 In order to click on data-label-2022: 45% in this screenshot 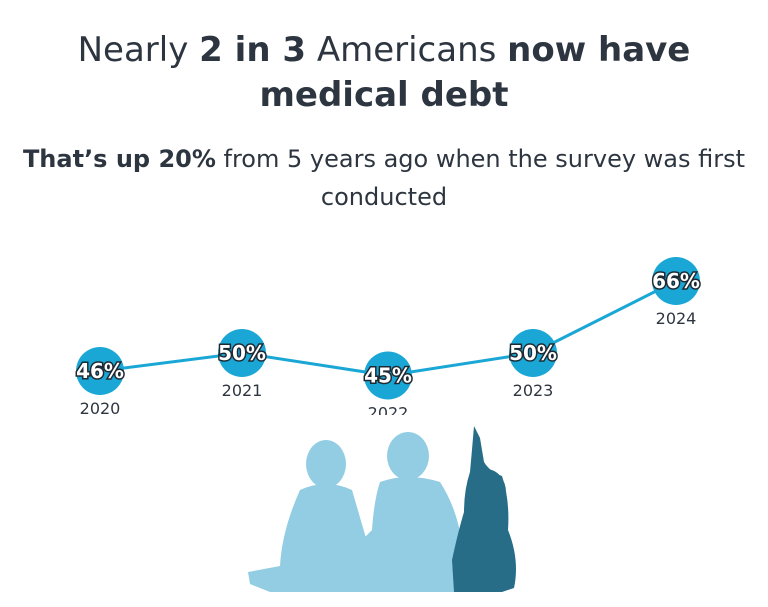, I will do `click(388, 376)`.